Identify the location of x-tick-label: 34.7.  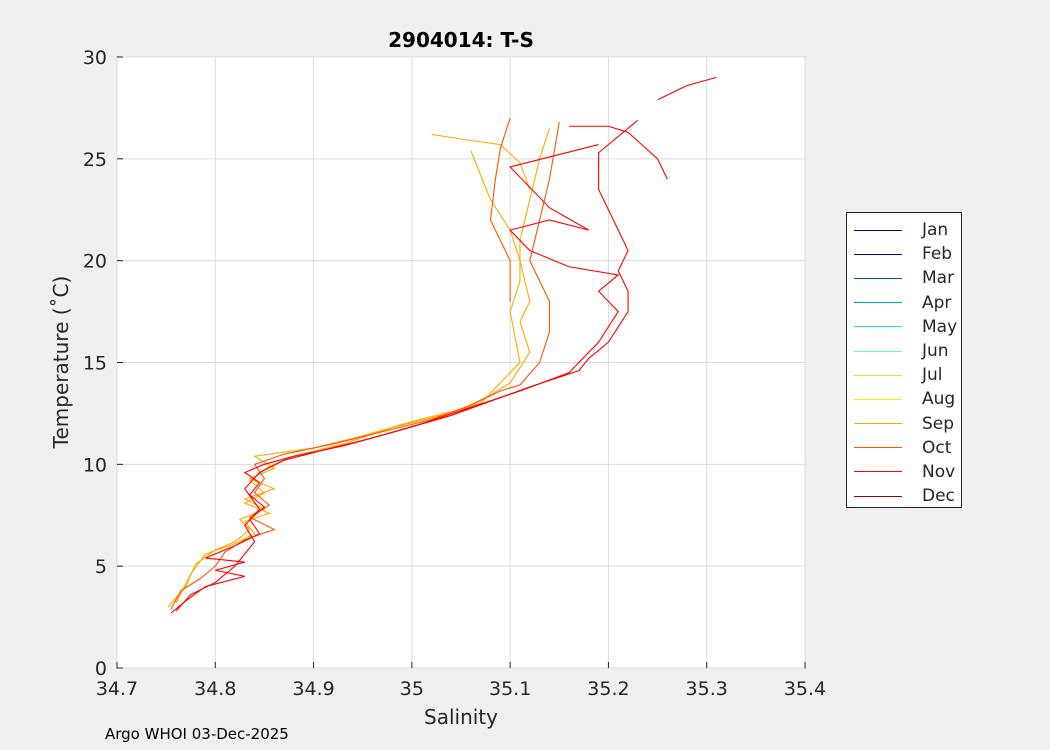
(117, 689).